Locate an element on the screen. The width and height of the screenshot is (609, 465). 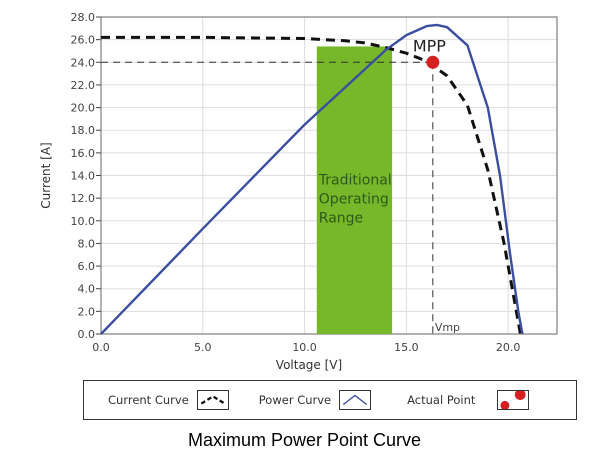
power-curve-swatch-icon is located at coordinates (355, 400).